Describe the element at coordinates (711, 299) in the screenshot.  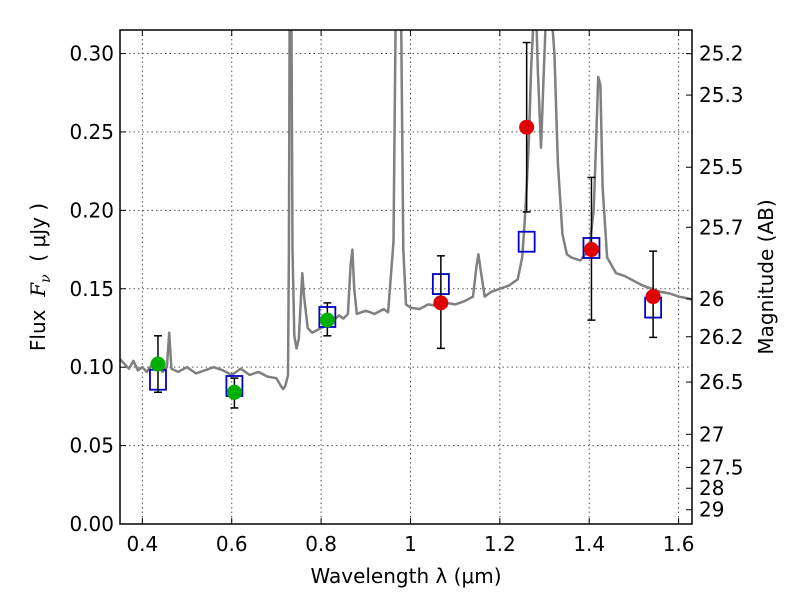
I see `right-tick-label: 26` at that location.